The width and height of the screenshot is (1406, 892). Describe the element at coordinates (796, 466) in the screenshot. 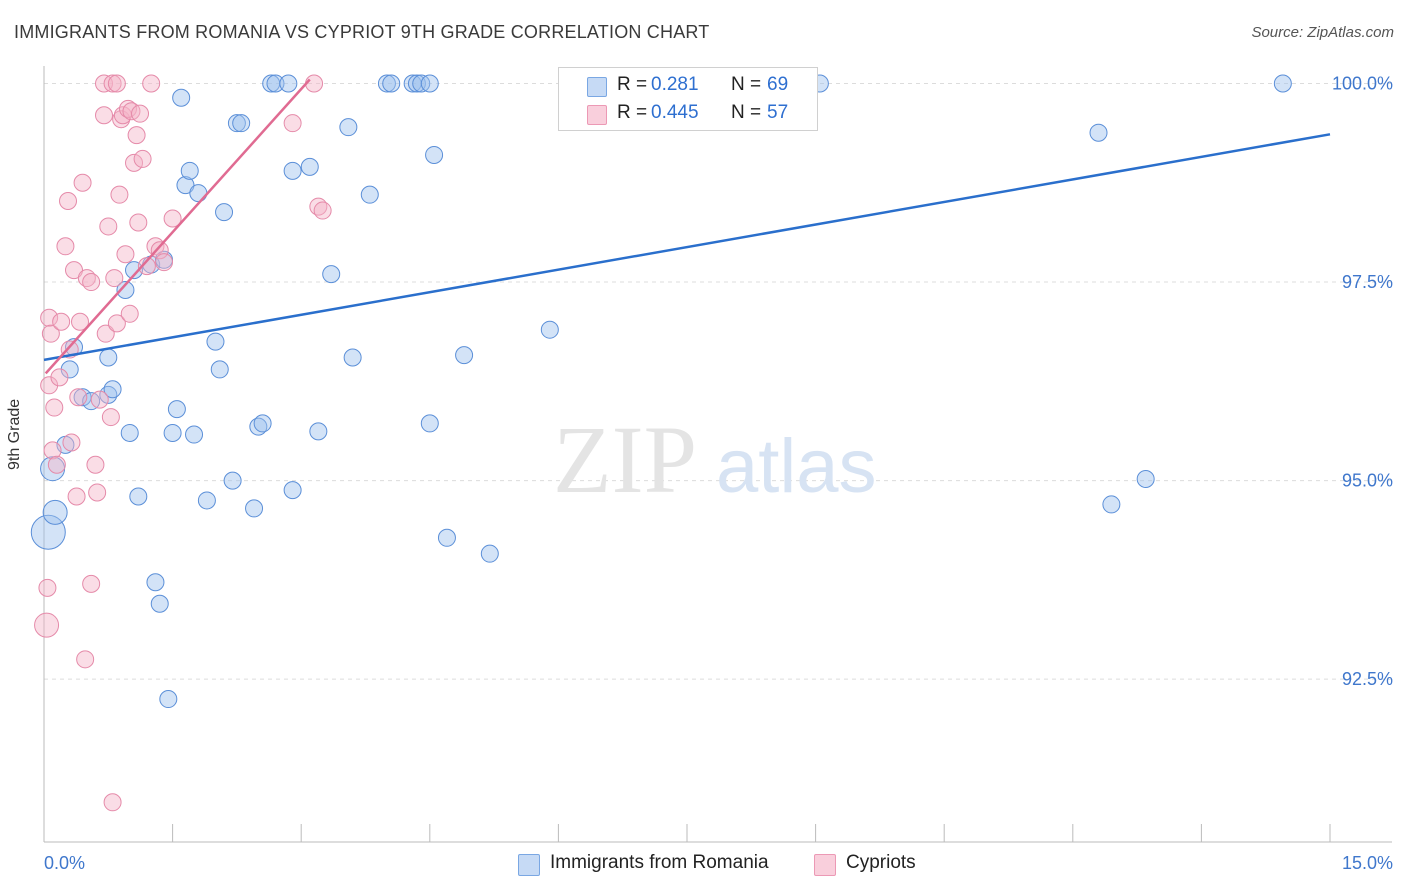

I see `watermark-atlas: atlas` at that location.